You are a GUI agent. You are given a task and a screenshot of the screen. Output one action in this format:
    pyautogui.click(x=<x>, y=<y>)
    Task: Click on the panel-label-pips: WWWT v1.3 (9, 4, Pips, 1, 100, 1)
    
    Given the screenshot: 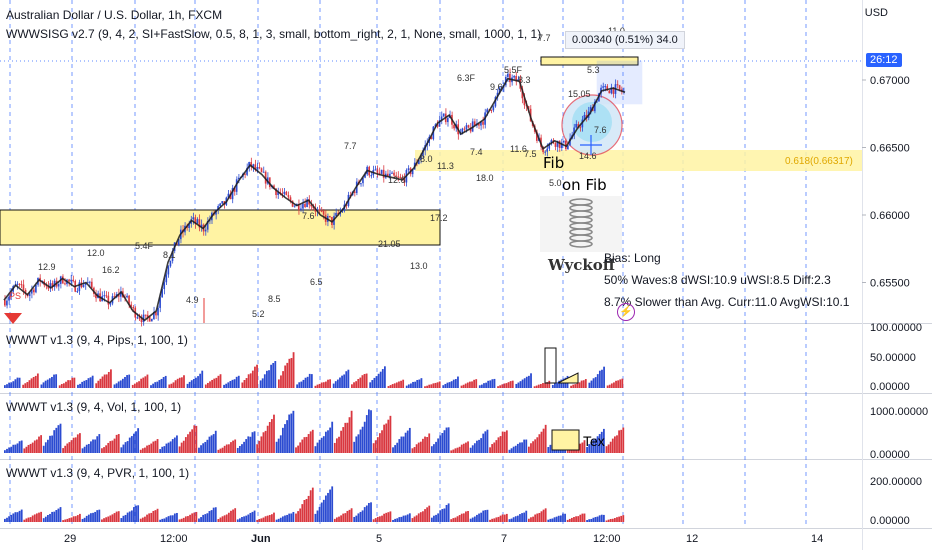 What is the action you would take?
    pyautogui.click(x=97, y=340)
    